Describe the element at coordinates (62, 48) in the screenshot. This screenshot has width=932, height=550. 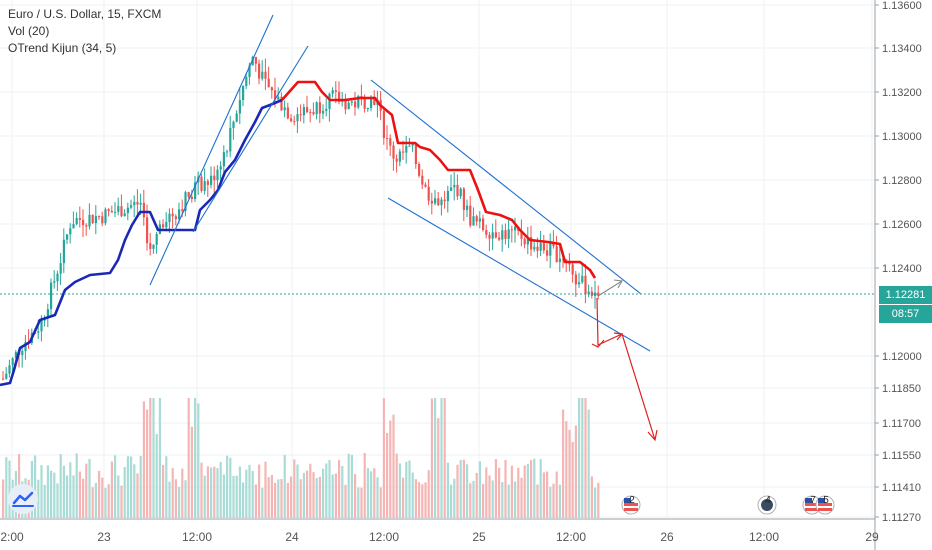
I see `kijun-indicator-label: OTrend Kijun (34, 5)` at that location.